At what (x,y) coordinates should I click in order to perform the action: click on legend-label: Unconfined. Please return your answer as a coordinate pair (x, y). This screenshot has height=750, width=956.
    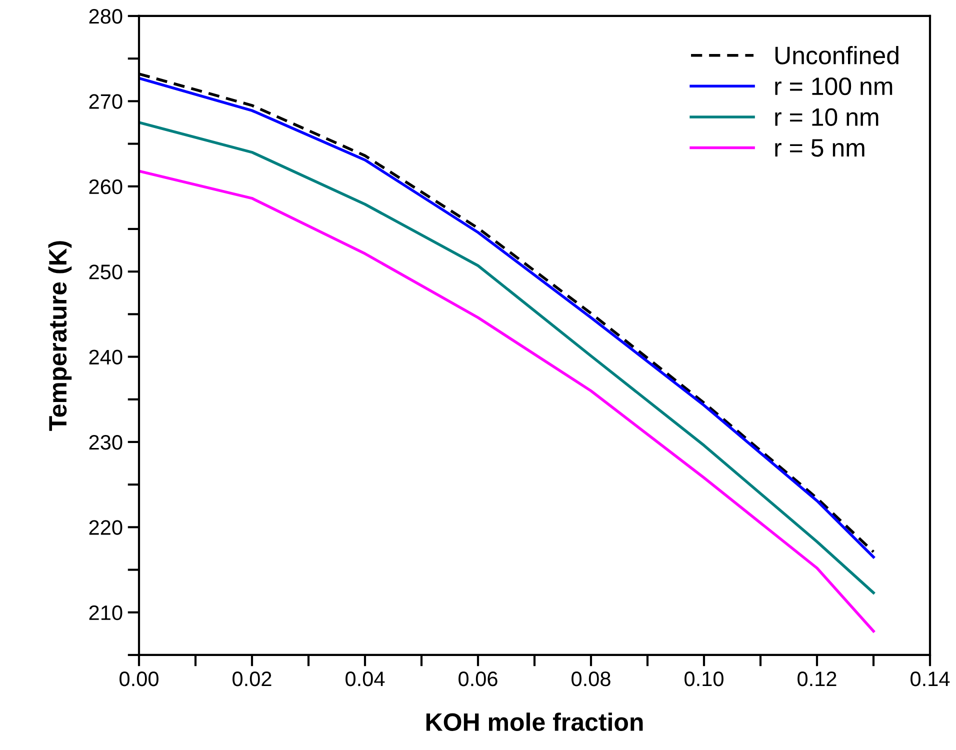
    Looking at the image, I should click on (836, 55).